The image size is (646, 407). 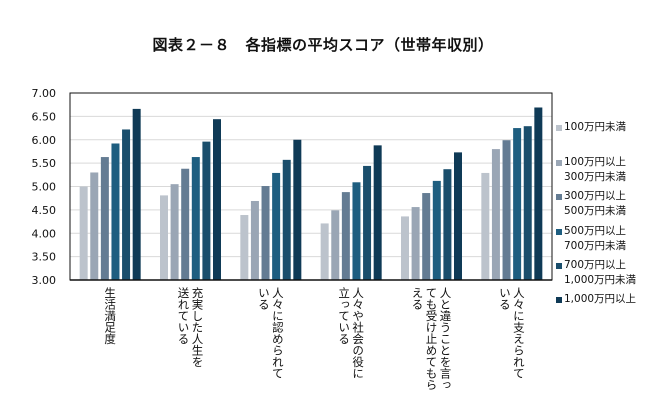 I want to click on legend-label: 100万円未満, so click(x=595, y=127).